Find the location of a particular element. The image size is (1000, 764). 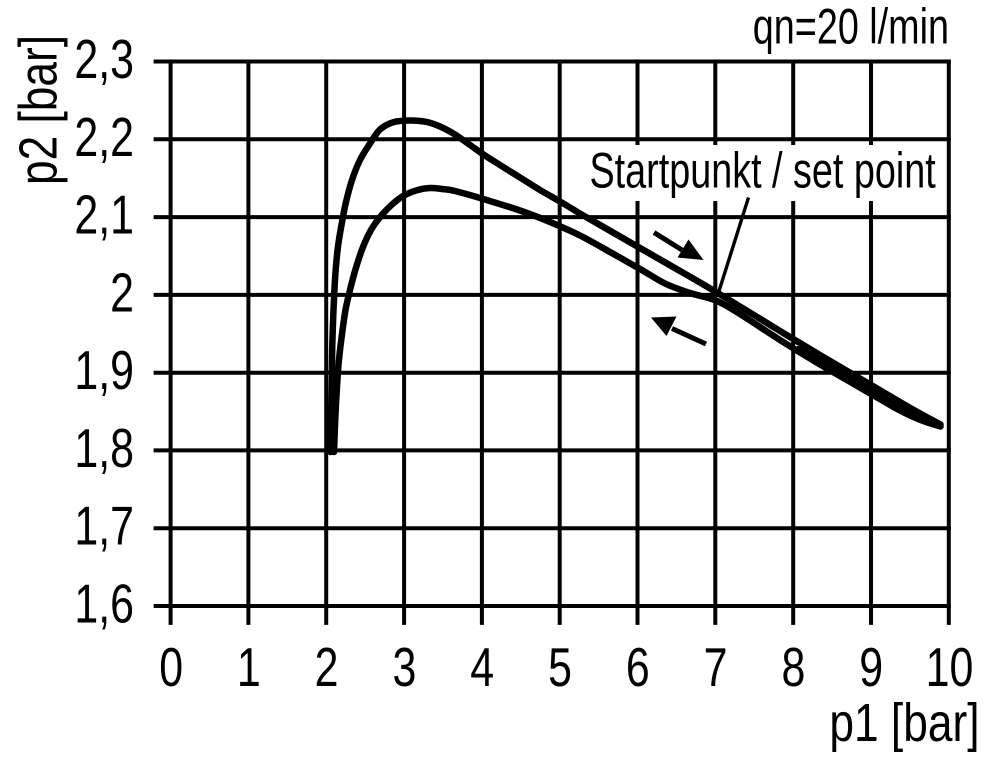

svg-text: 1,7 is located at coordinates (104, 526).